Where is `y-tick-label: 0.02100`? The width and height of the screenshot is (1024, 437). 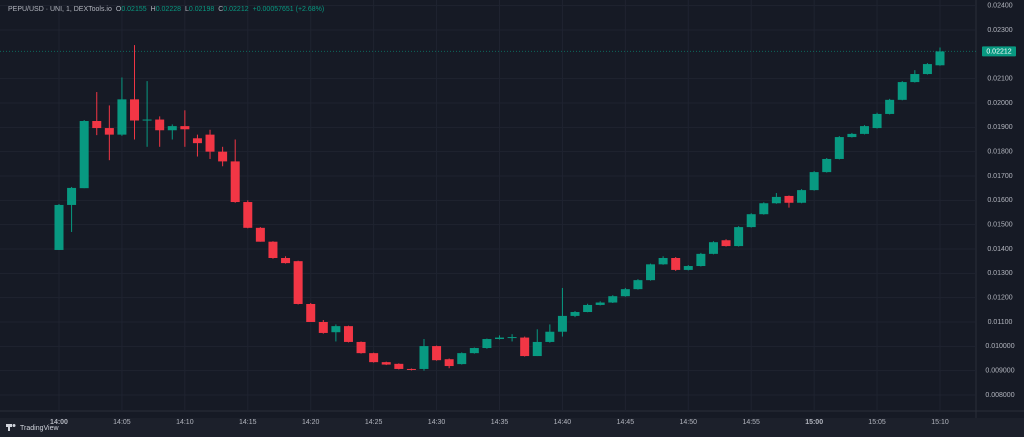 y-tick-label: 0.02100 is located at coordinates (999, 79).